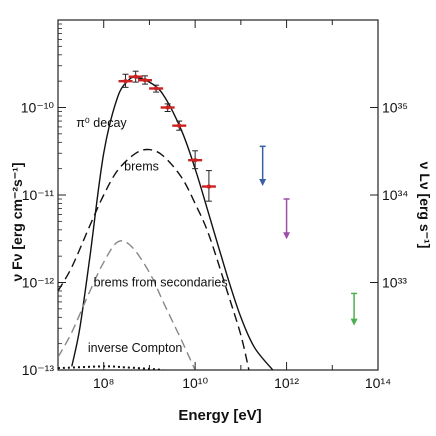  Describe the element at coordinates (101, 123) in the screenshot. I see `pi0-decay-label: π⁰ decay` at that location.